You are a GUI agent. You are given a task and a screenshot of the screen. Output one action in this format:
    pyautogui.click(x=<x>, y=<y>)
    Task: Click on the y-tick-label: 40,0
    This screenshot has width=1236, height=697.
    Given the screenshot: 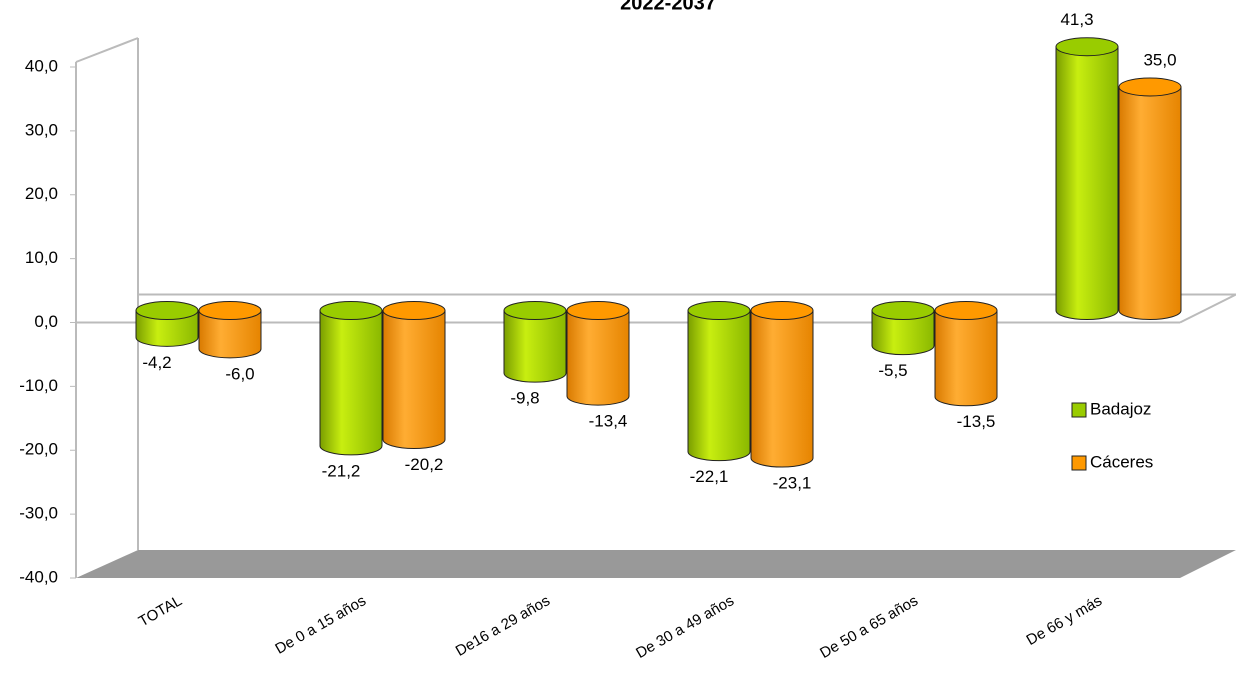 What is the action you would take?
    pyautogui.click(x=41, y=65)
    